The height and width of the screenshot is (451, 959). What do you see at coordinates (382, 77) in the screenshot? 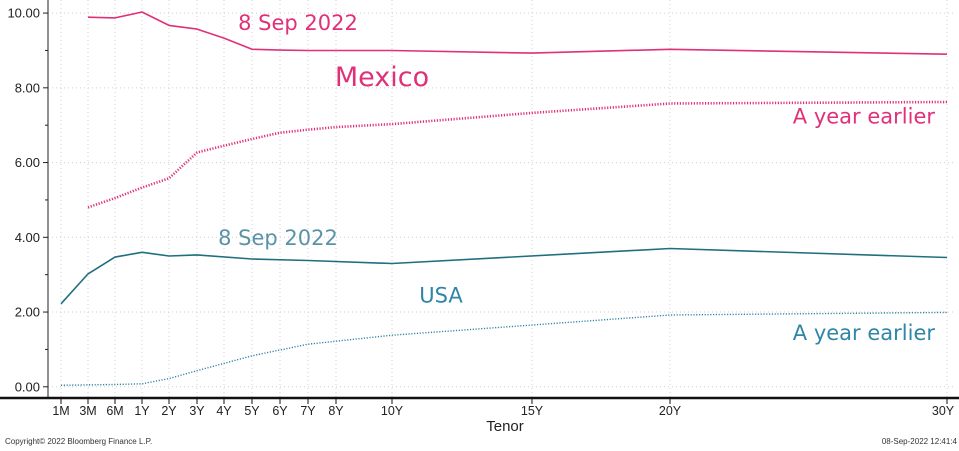
I see `annotation-mexico: Mexico` at bounding box center [382, 77].